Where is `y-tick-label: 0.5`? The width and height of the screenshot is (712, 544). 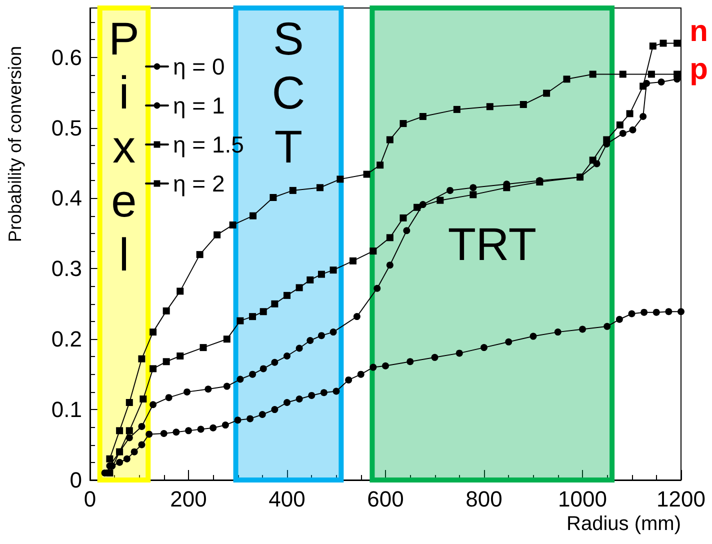 y-tick-label: 0.5 is located at coordinates (66, 127).